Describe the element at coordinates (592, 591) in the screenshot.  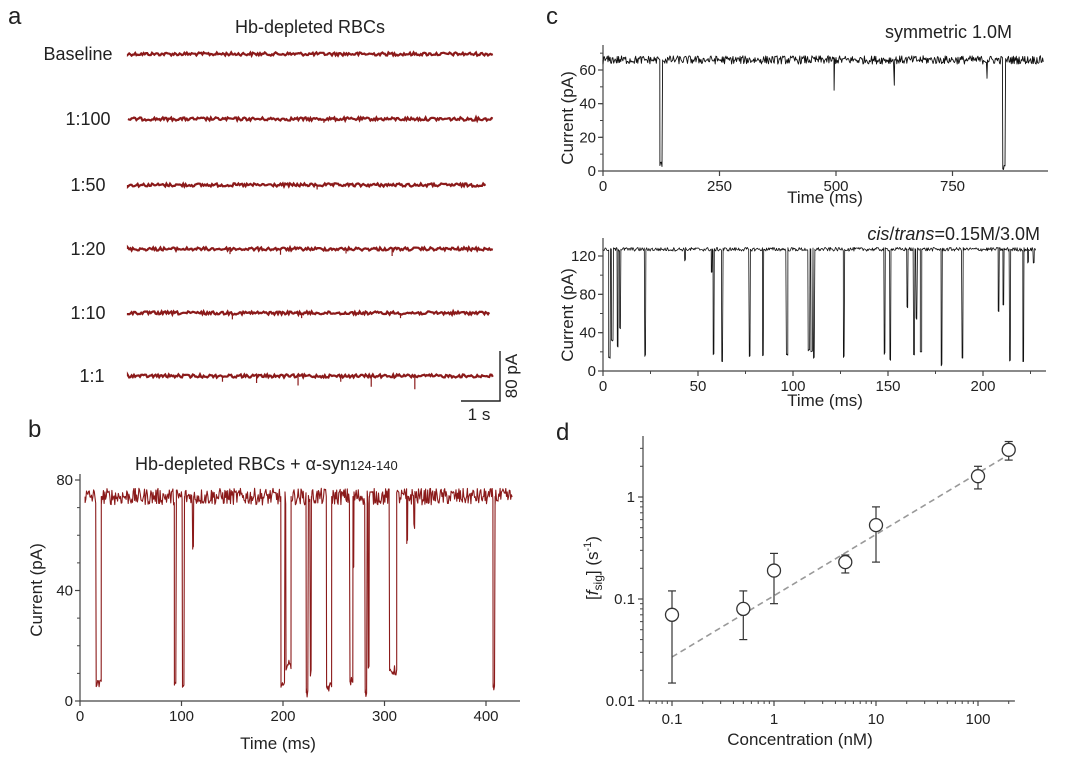
I see `ylabel-f: f` at that location.